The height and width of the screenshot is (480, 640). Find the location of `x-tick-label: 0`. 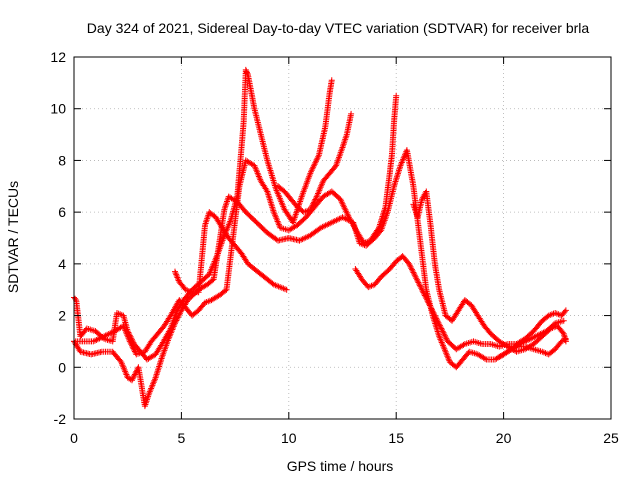

x-tick-label: 0 is located at coordinates (74, 438).